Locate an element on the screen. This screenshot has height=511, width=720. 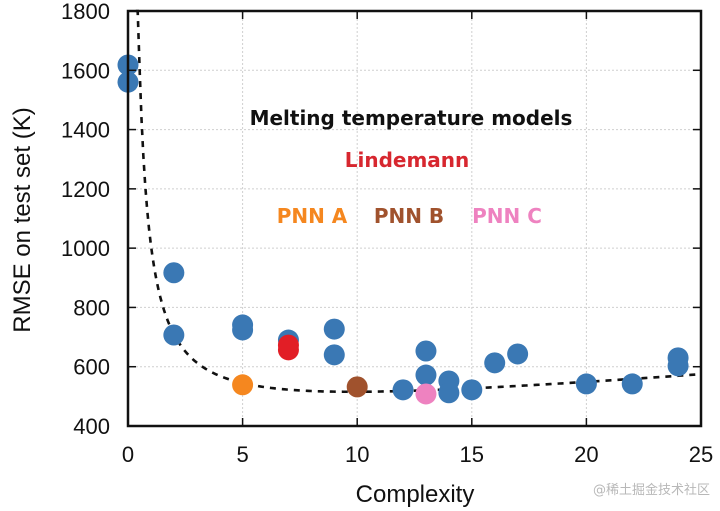
y-tick-label: 600 is located at coordinates (91, 367).